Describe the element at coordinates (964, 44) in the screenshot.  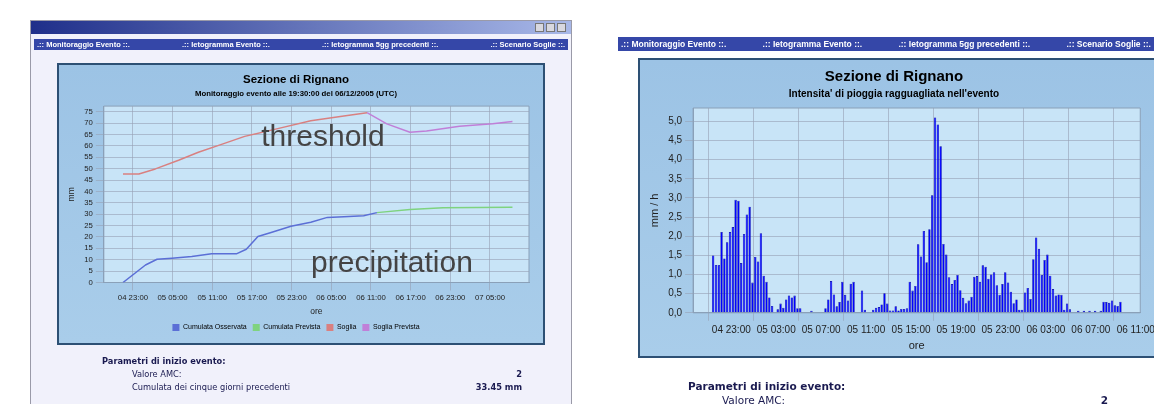
I see `text: .:: Ietogramma 5gg precedenti ::.` at that location.